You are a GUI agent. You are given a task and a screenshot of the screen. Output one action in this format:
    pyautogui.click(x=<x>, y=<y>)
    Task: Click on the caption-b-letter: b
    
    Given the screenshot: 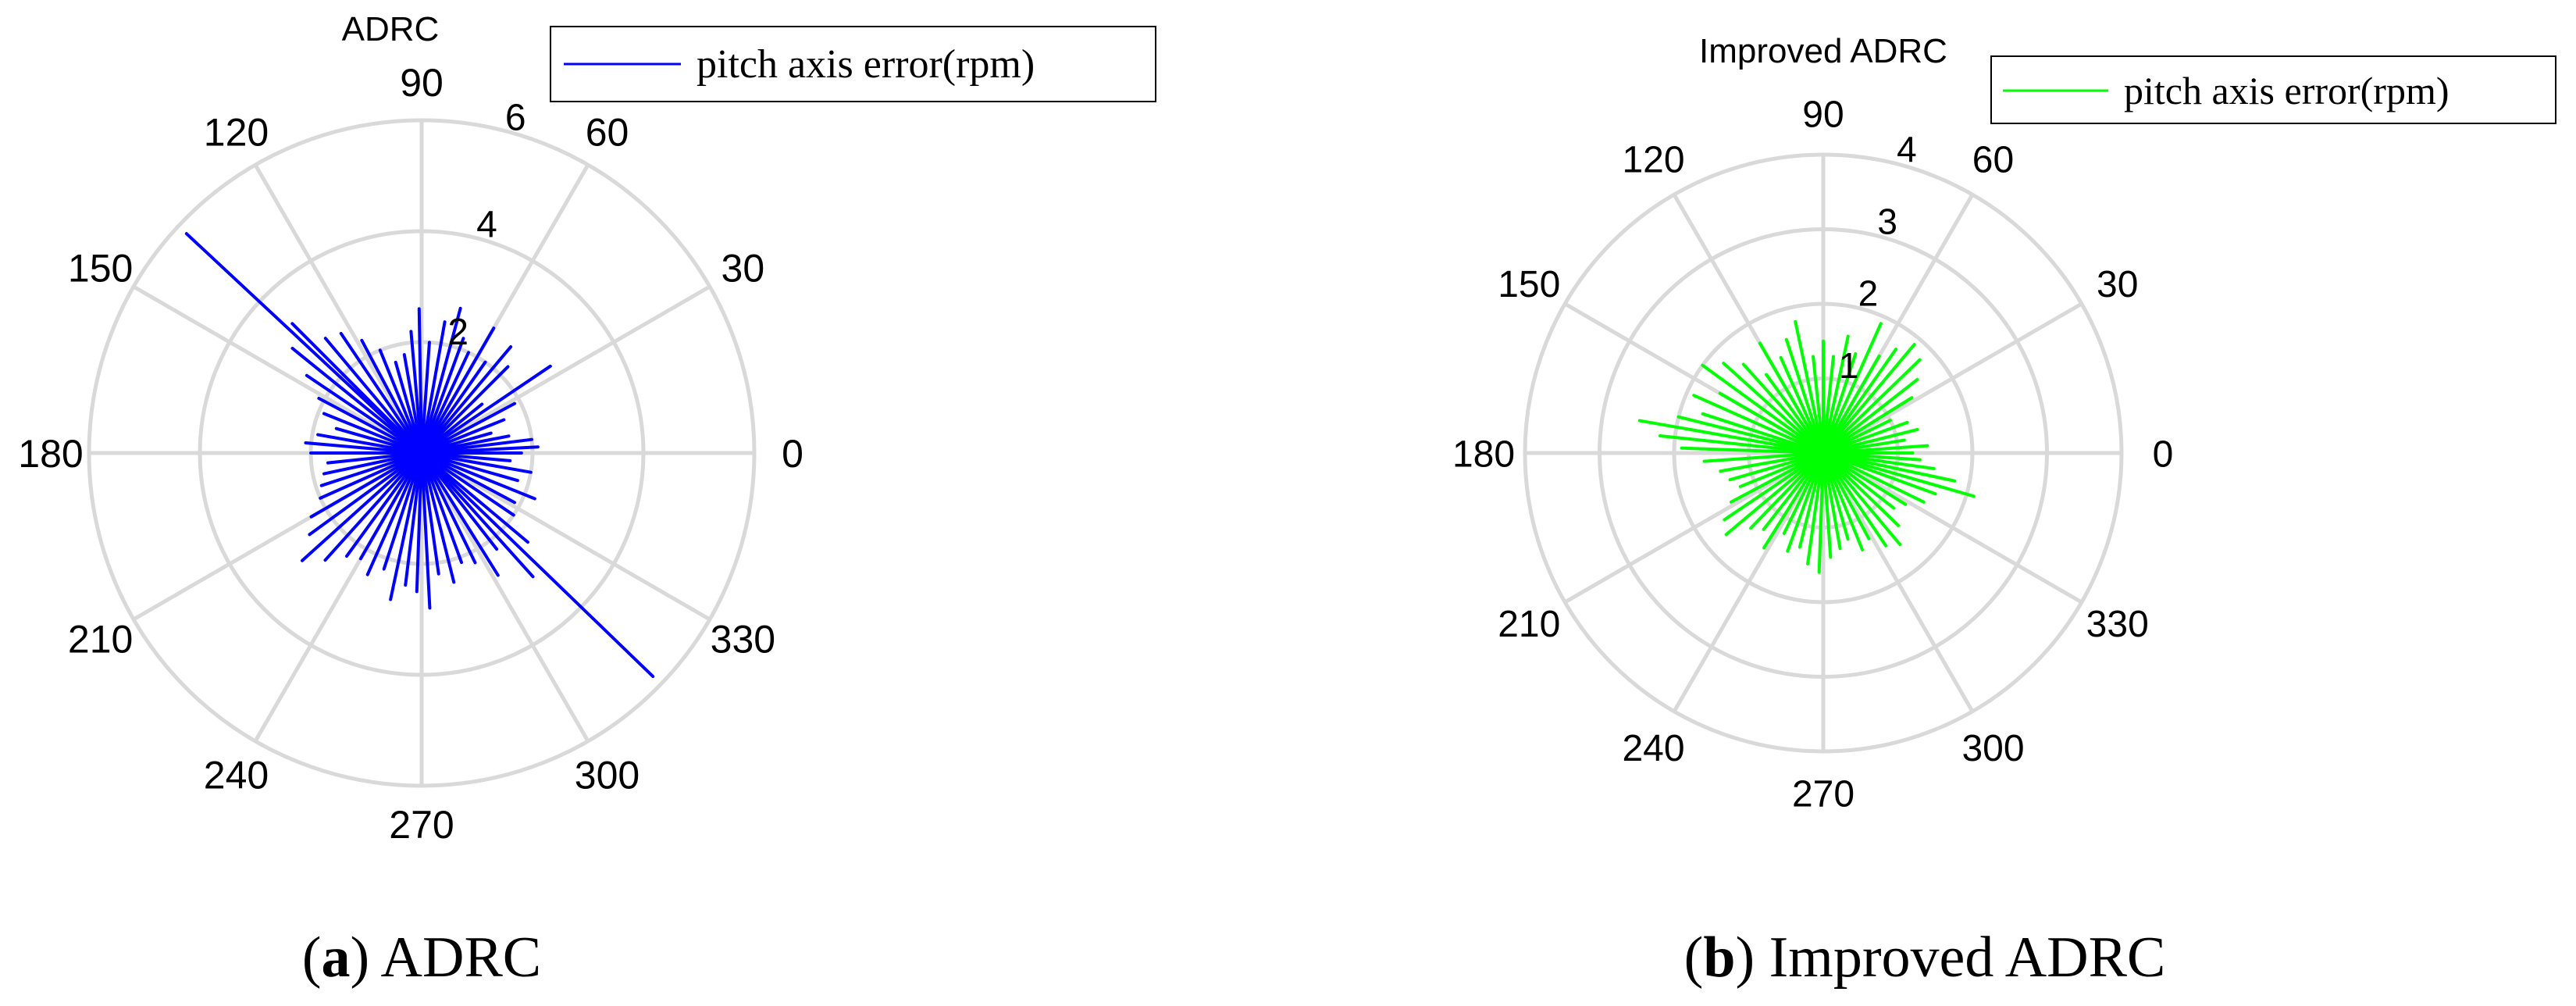 What is the action you would take?
    pyautogui.click(x=1719, y=958)
    